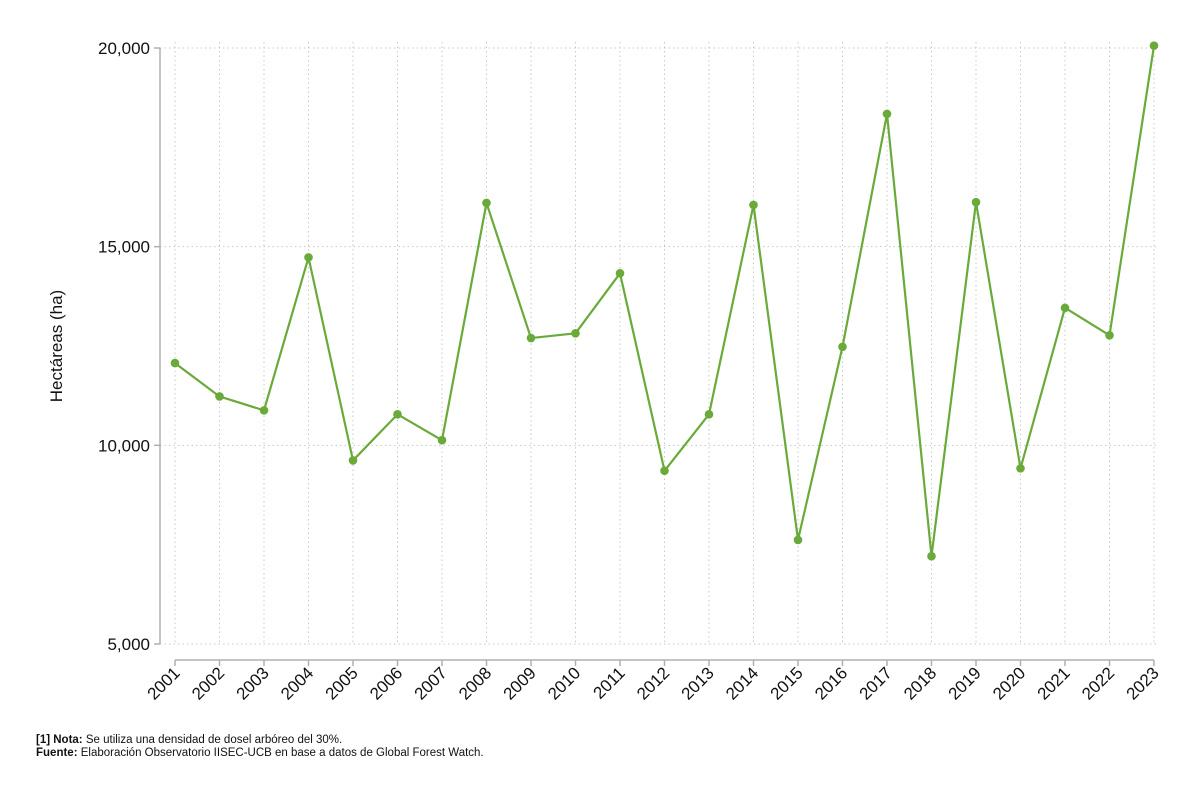 This screenshot has height=799, width=1200. Describe the element at coordinates (609, 682) in the screenshot. I see `x-tick-label: 2011` at that location.